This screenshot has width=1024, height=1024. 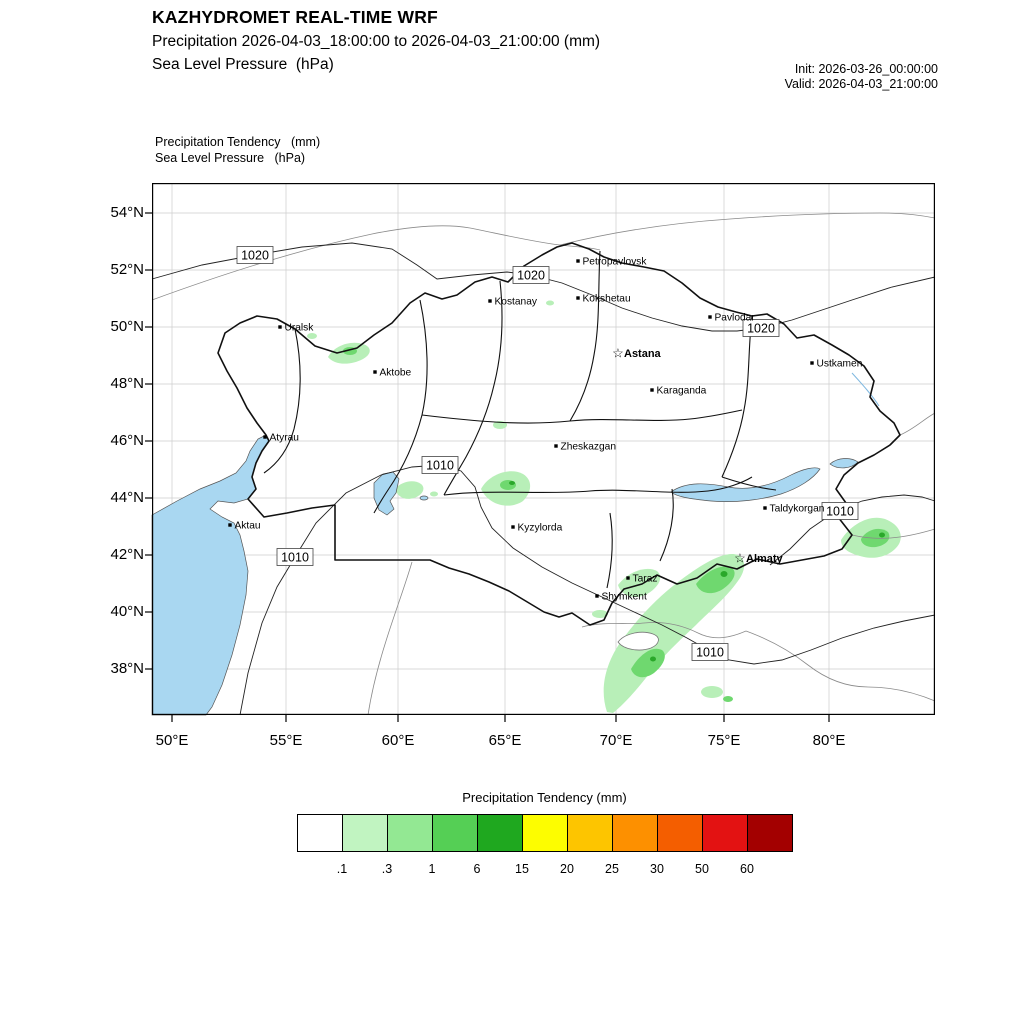 What do you see at coordinates (745, 484) in the screenshot?
I see `lake-balkhash` at bounding box center [745, 484].